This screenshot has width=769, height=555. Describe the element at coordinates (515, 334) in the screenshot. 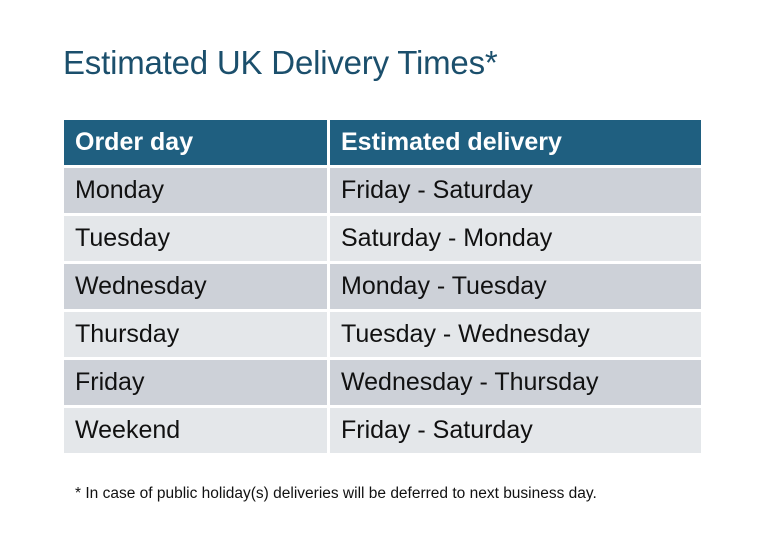

I see `delivery-cell: Tuesday - Wednesday` at that location.